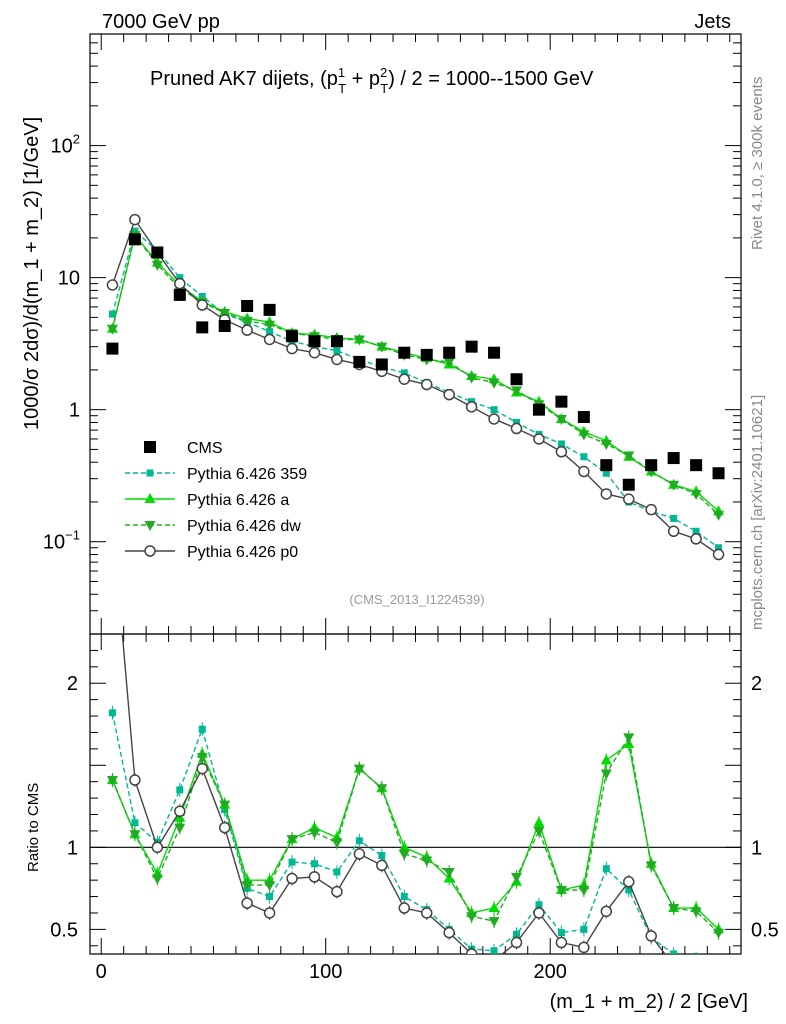  Describe the element at coordinates (244, 79) in the screenshot. I see `title-part-1: Pruned AK7 dijets, (p` at that location.